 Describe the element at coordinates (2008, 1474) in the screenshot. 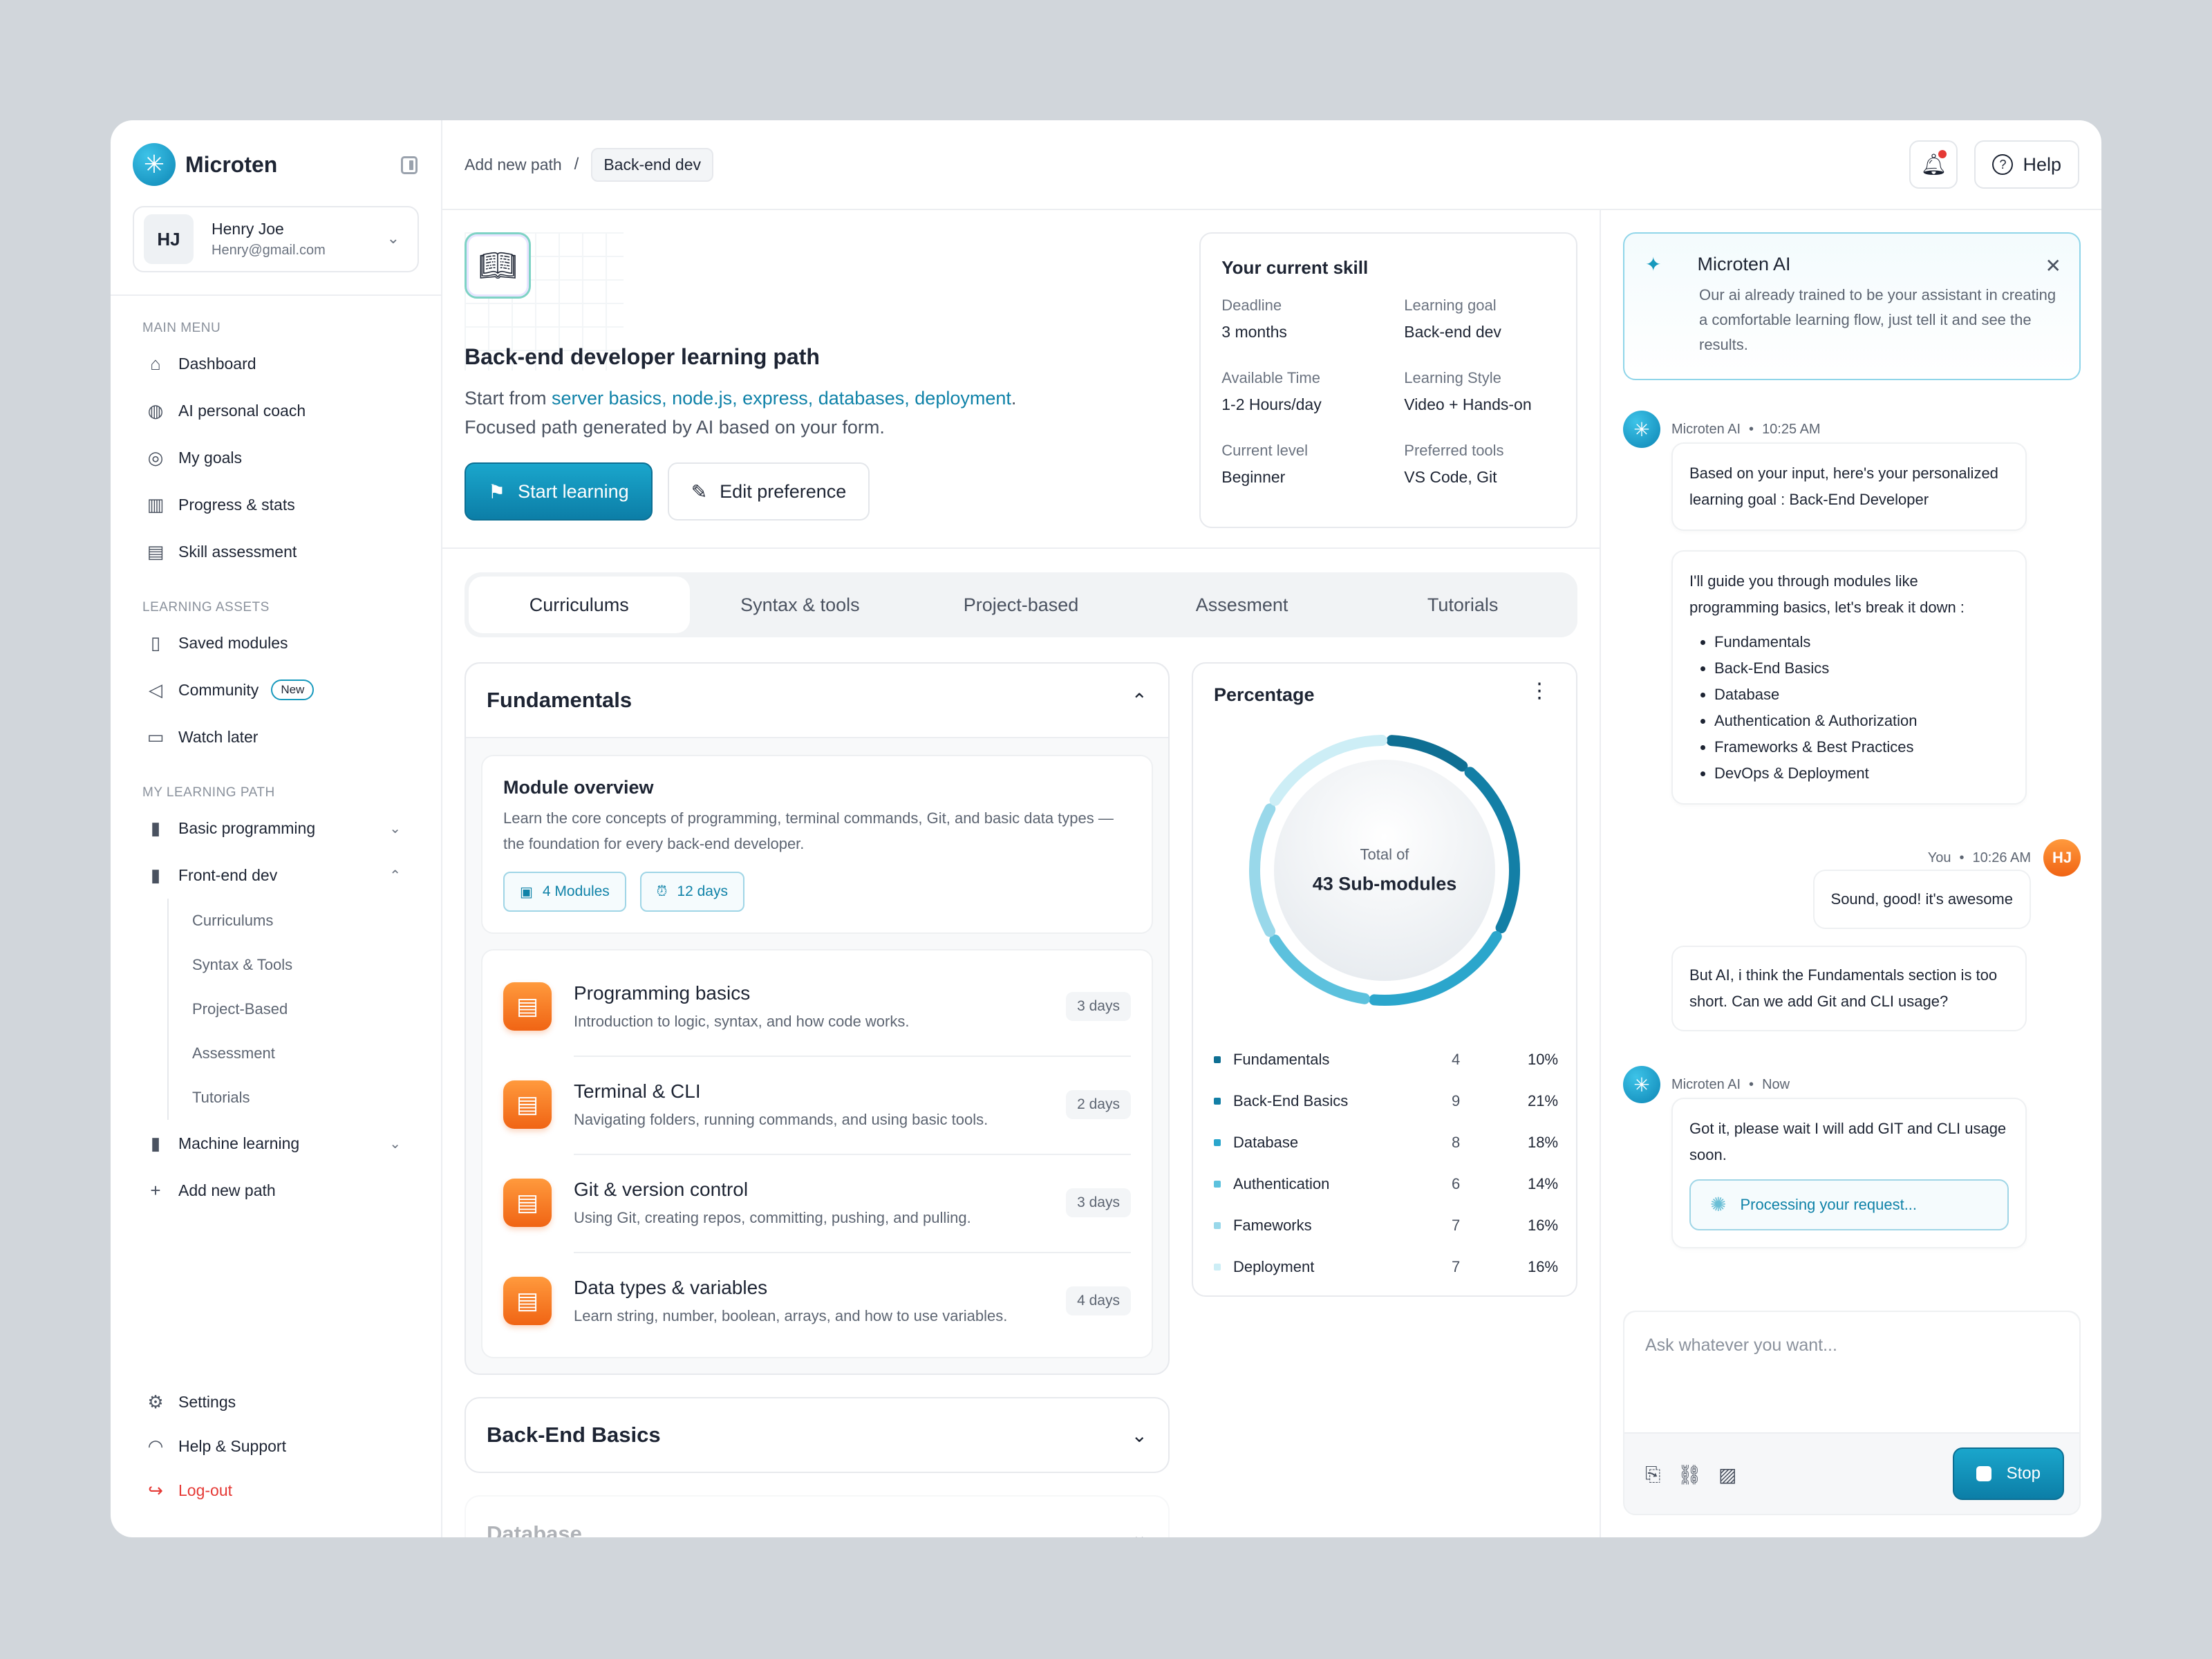

I see `stop-button: Stop` at that location.